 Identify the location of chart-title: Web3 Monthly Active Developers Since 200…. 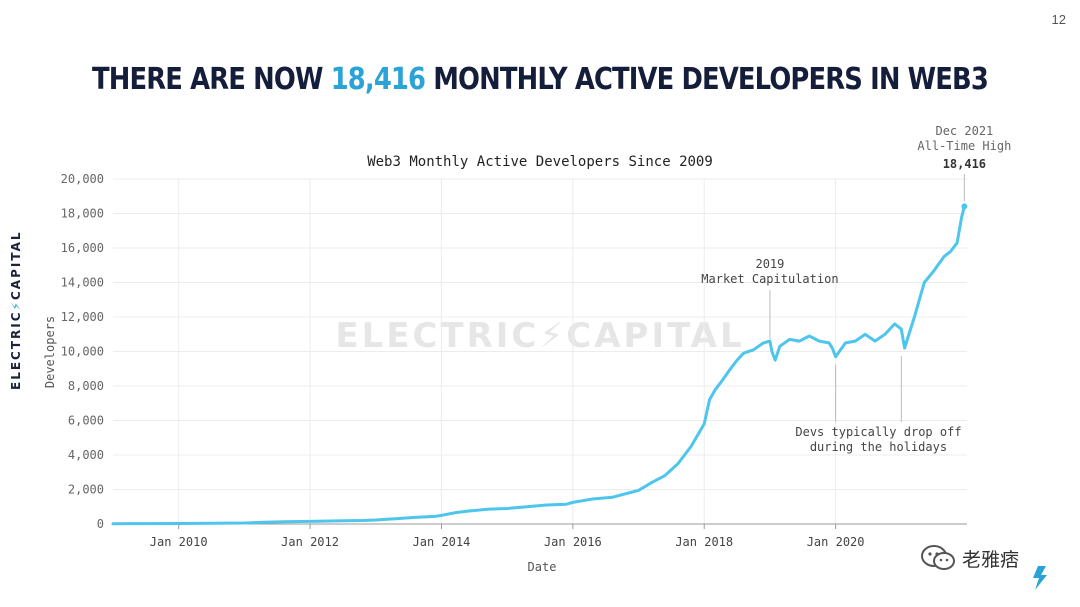
(540, 162).